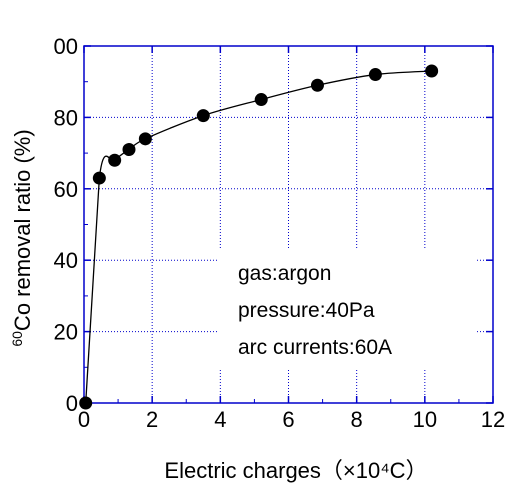  What do you see at coordinates (295, 470) in the screenshot?
I see `x-axis-title: Electric charges（×10⁴C）` at bounding box center [295, 470].